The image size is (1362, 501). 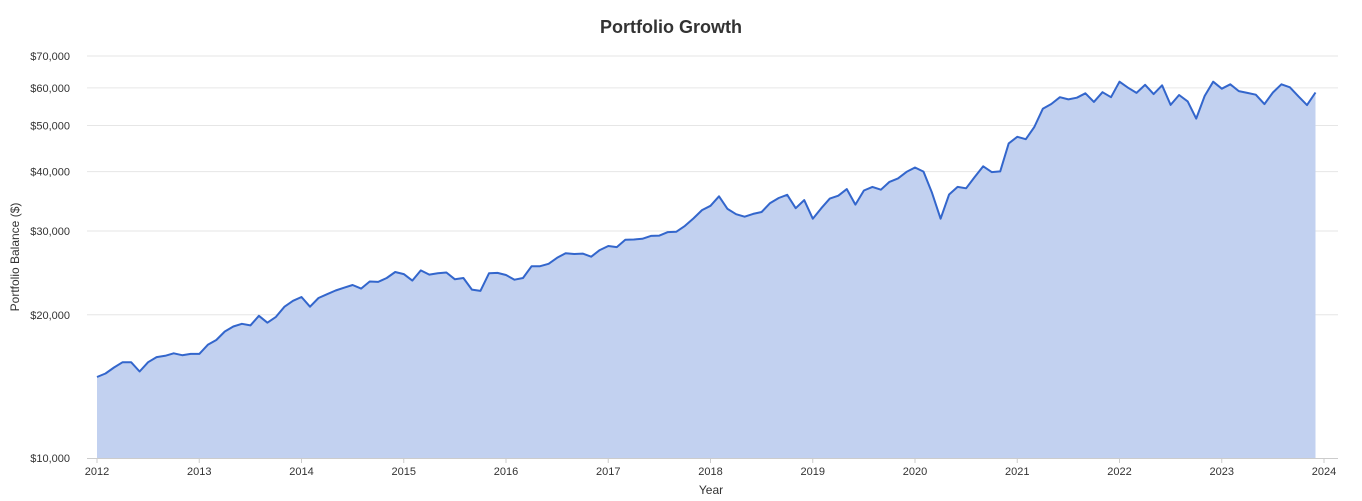 I want to click on y-tick-label: $70,000, so click(x=50, y=57).